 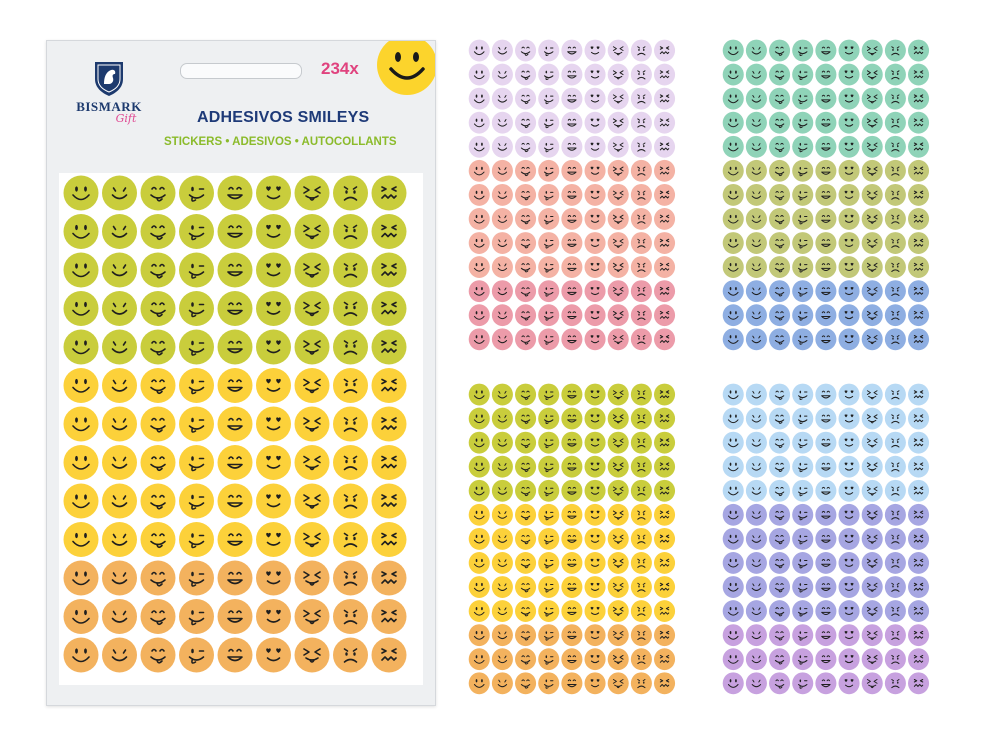 What do you see at coordinates (109, 102) in the screenshot?
I see `bismark-logo: BISMARK Gift` at bounding box center [109, 102].